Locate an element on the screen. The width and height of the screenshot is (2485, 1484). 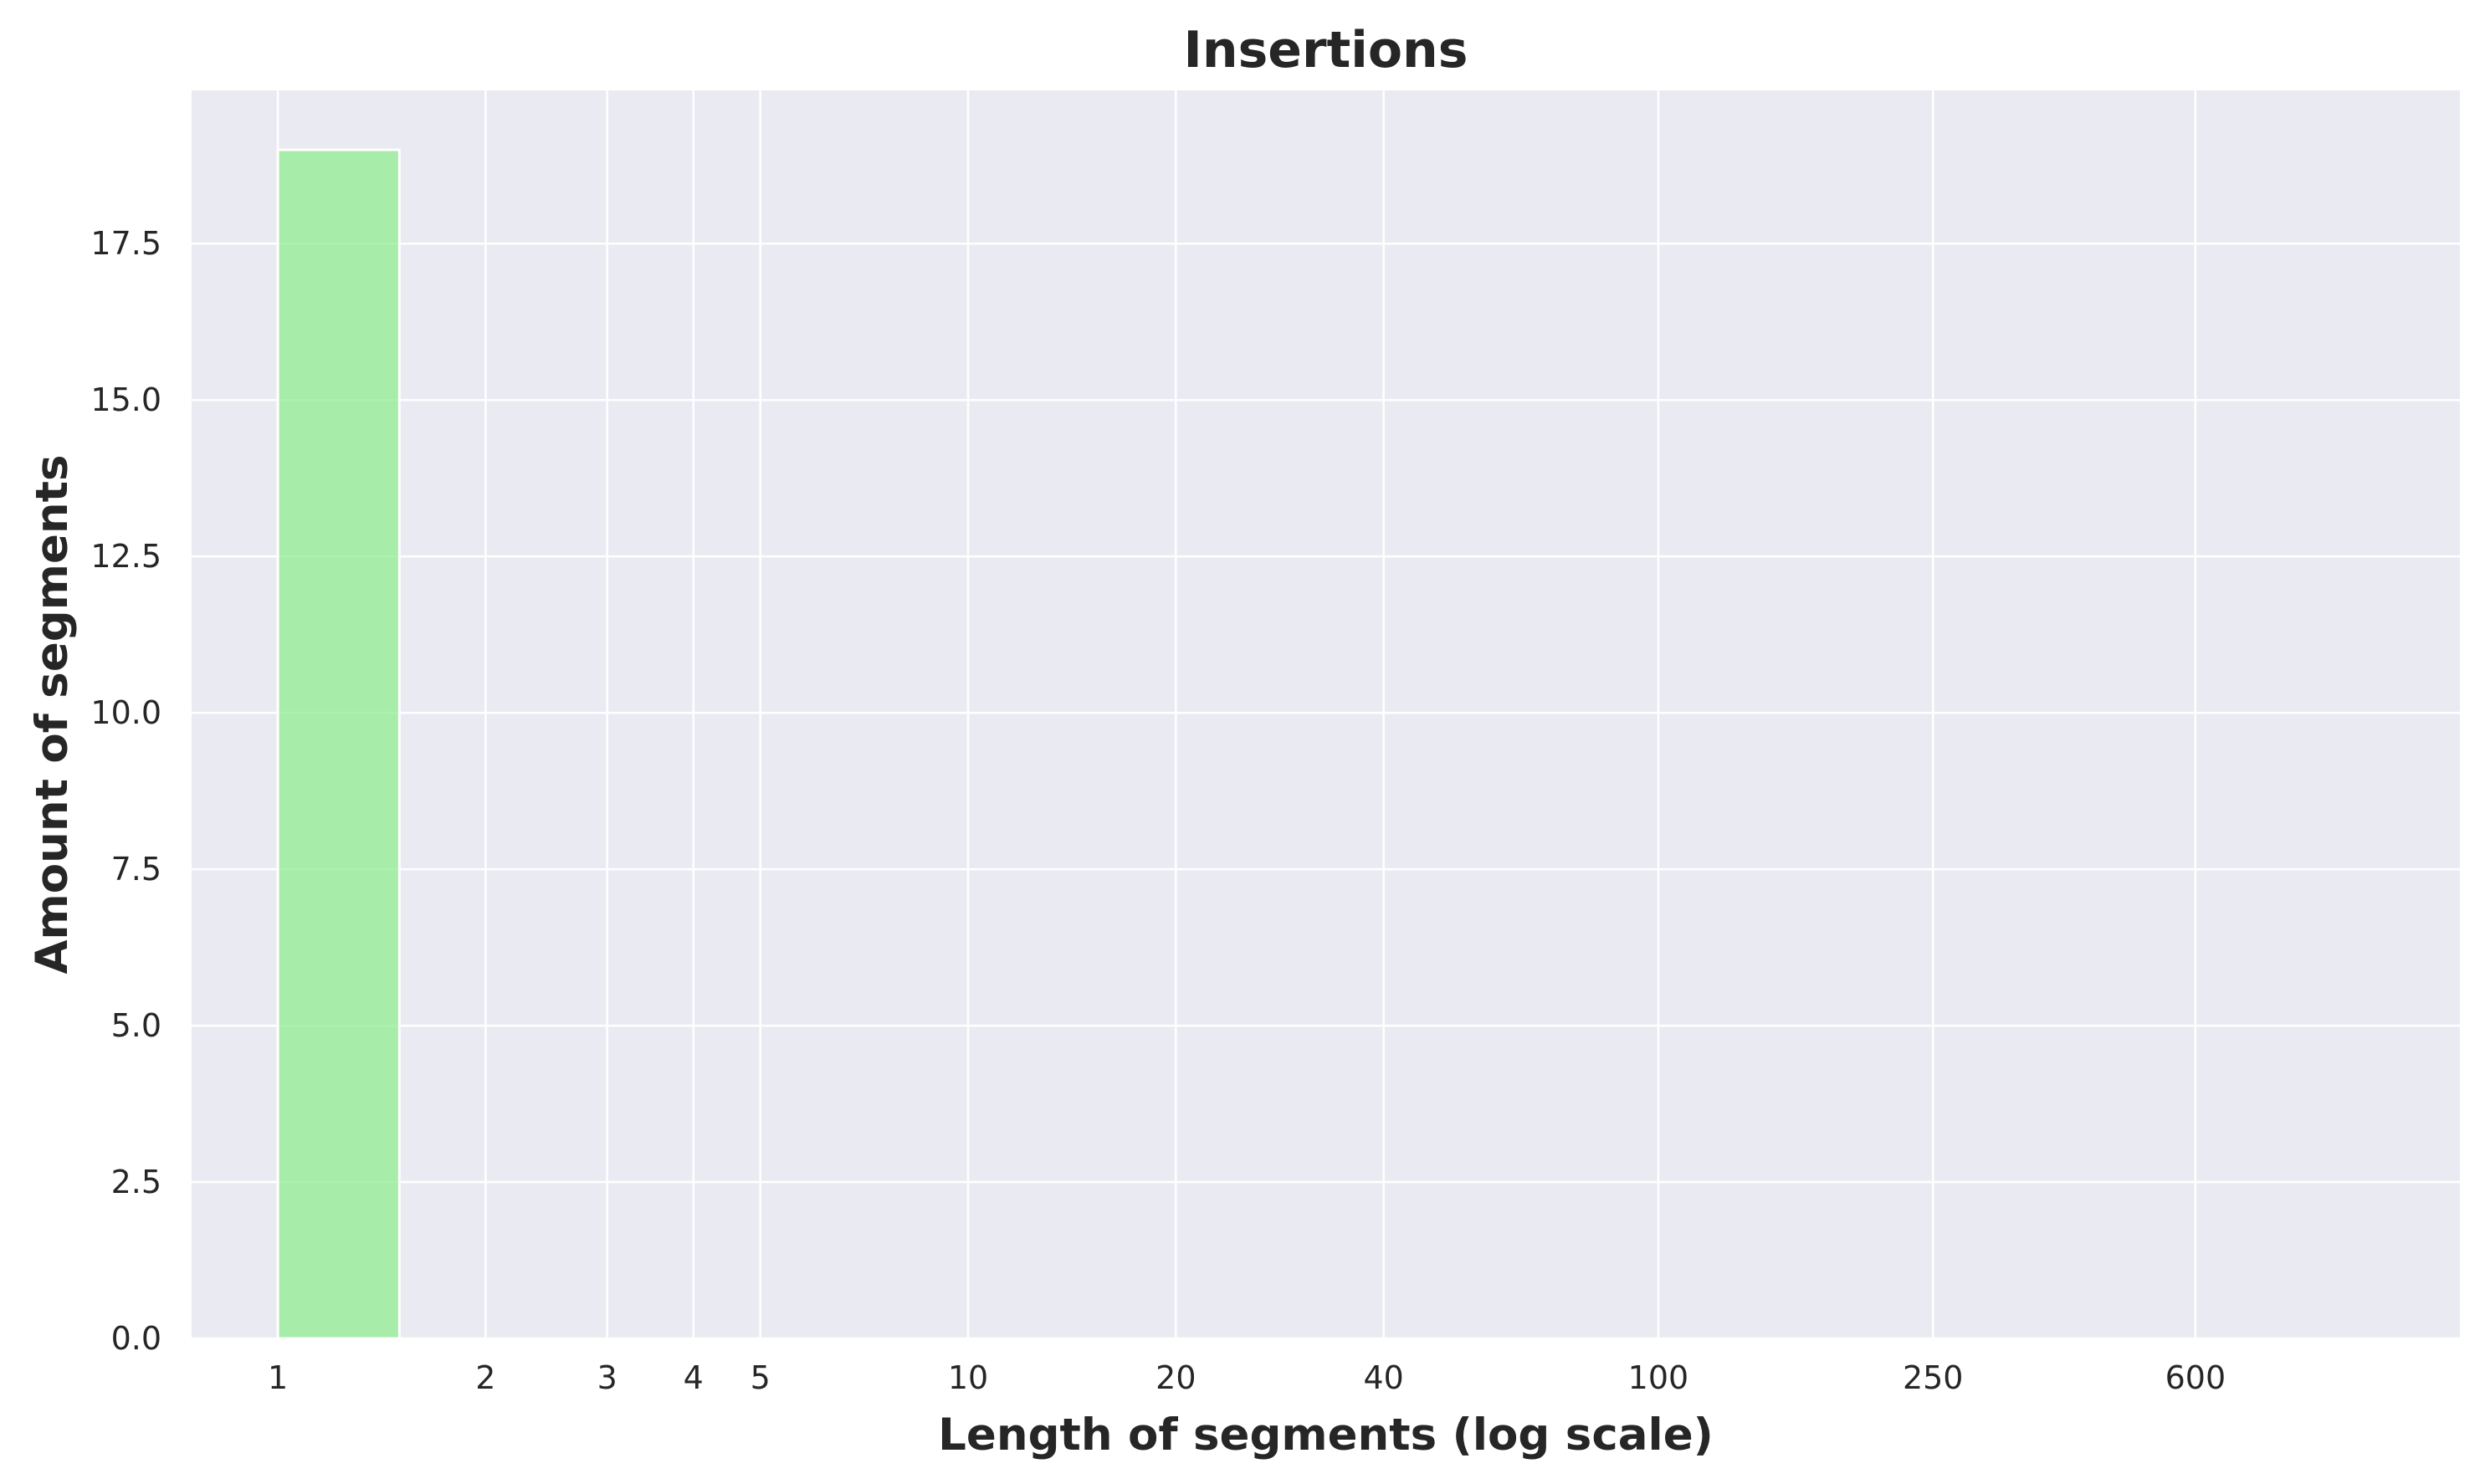
x-tick-label: 4 is located at coordinates (694, 1377).